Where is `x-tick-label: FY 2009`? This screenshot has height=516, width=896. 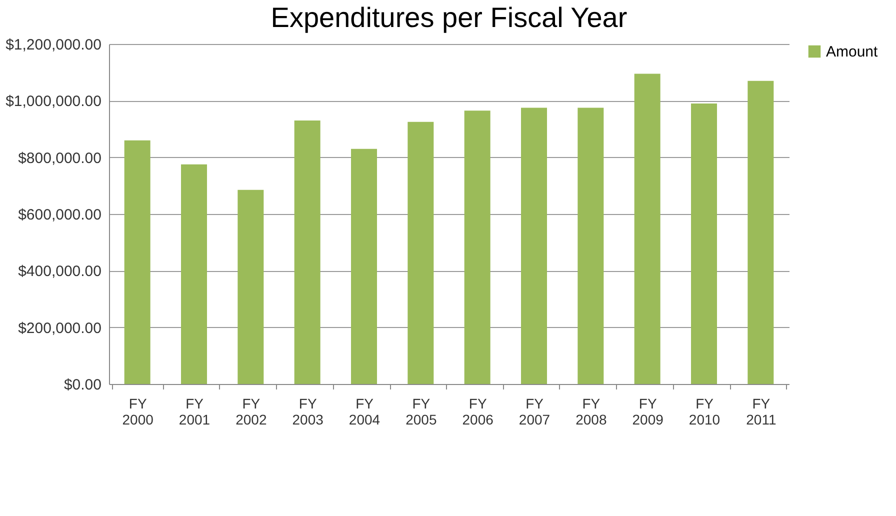 x-tick-label: FY 2009 is located at coordinates (648, 412).